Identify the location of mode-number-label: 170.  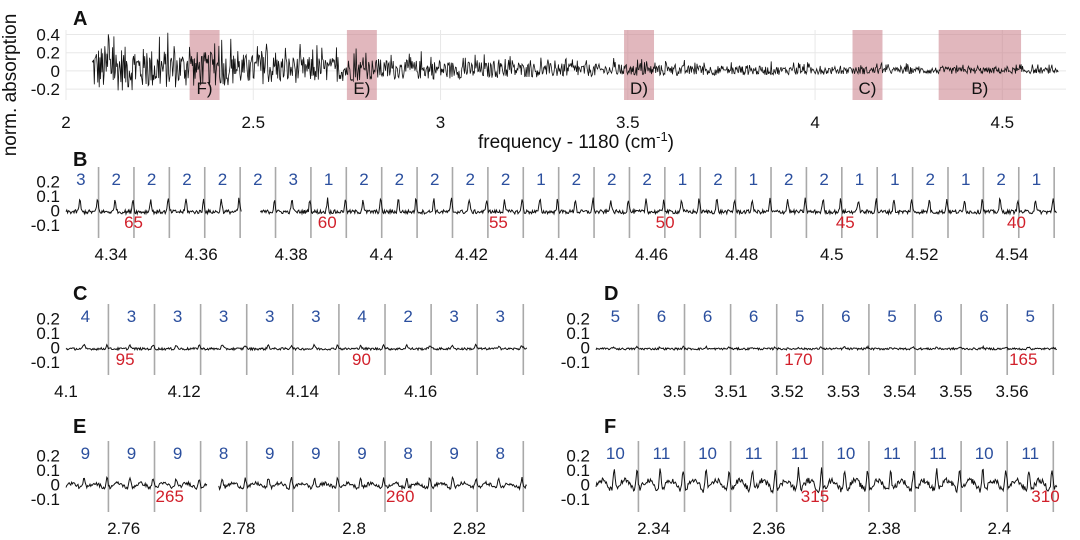
(798, 359).